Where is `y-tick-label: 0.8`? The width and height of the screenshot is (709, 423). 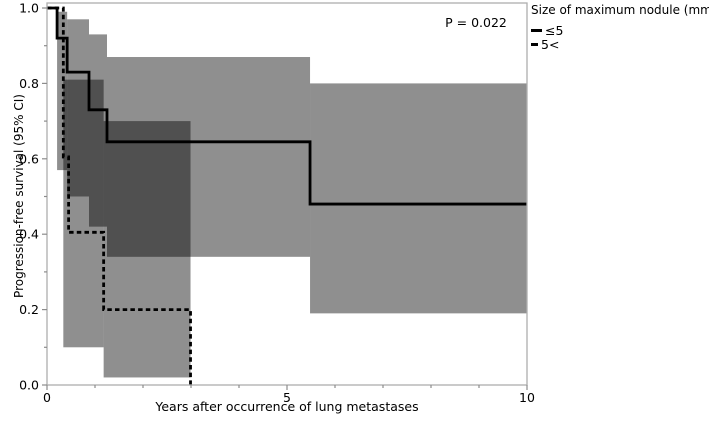
y-tick-label: 0.8 is located at coordinates (29, 83).